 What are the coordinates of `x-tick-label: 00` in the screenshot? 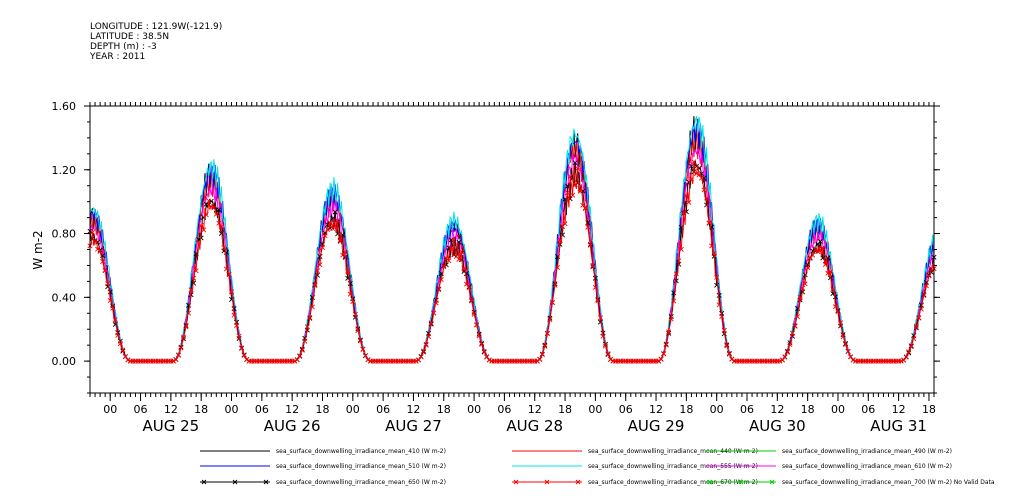 It's located at (717, 409).